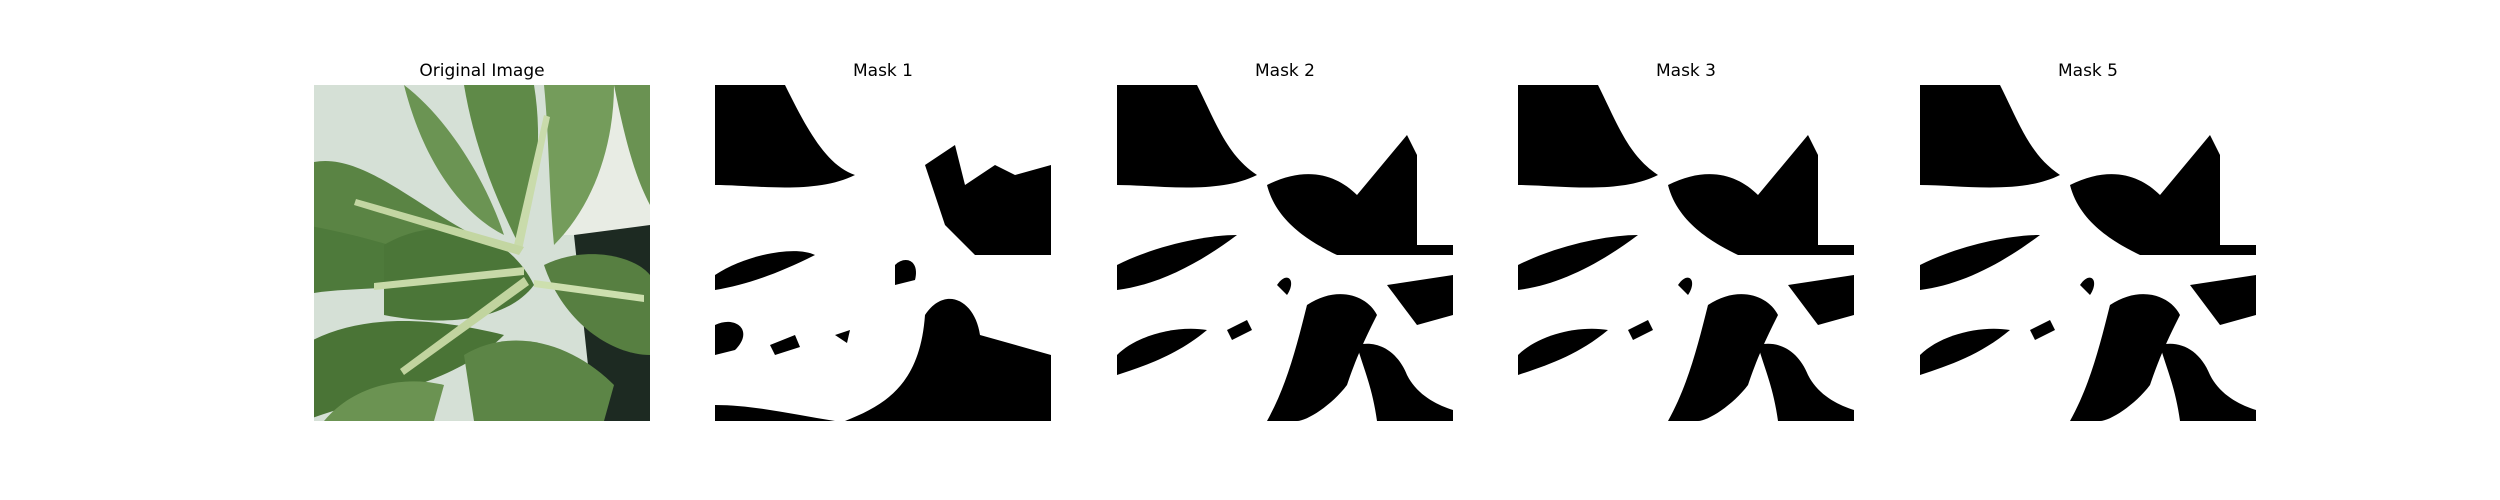  I want to click on original-image-panel: Original Image, so click(482, 245).